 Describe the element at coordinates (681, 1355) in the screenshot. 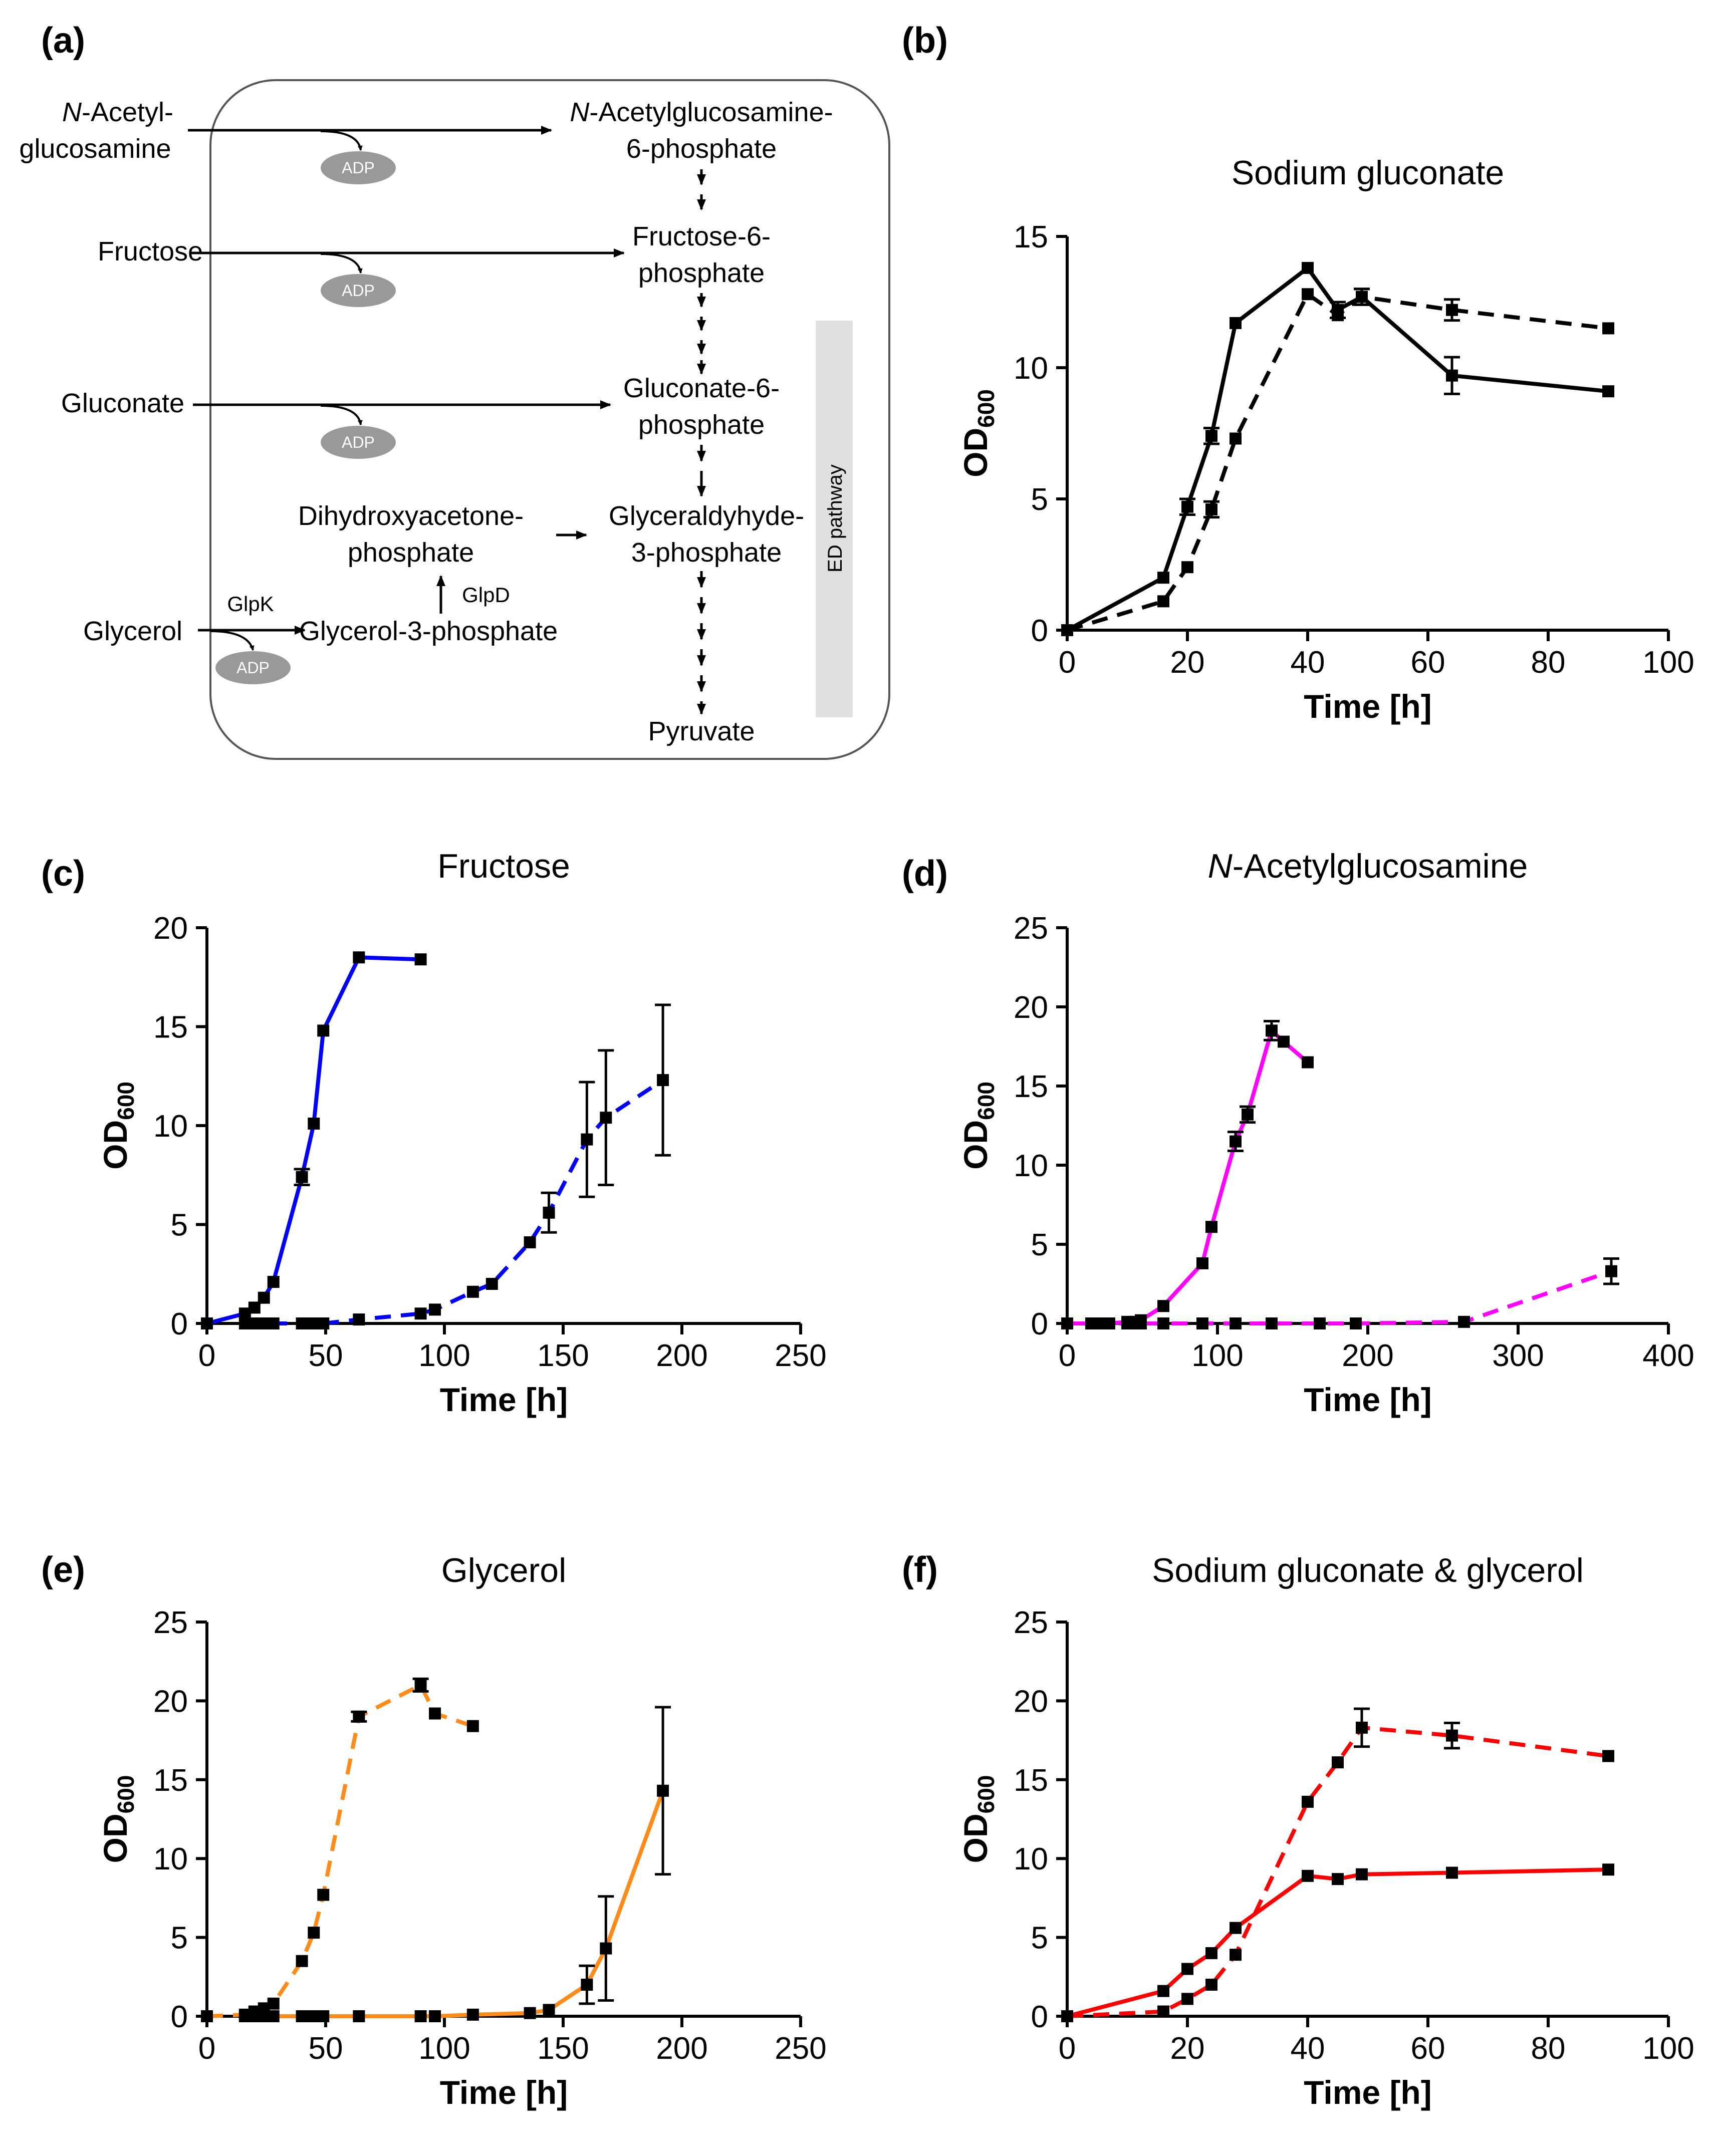

I see `x-tick-label: 200` at that location.